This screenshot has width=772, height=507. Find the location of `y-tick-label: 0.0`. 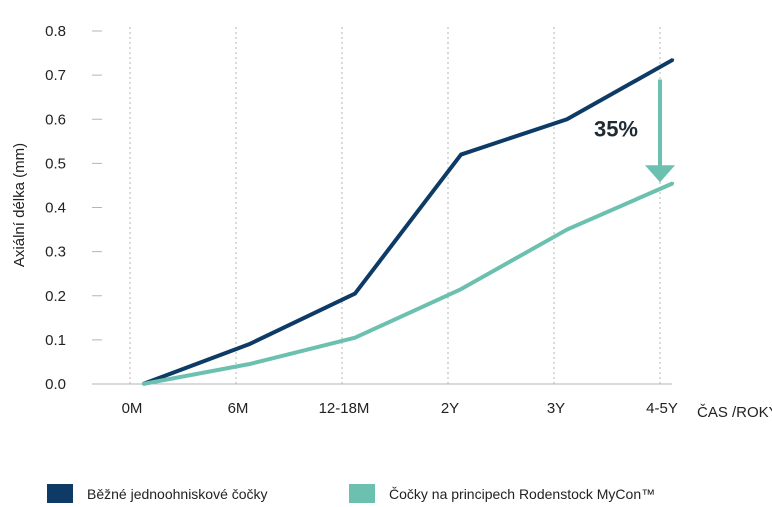

y-tick-label: 0.0 is located at coordinates (55, 384).